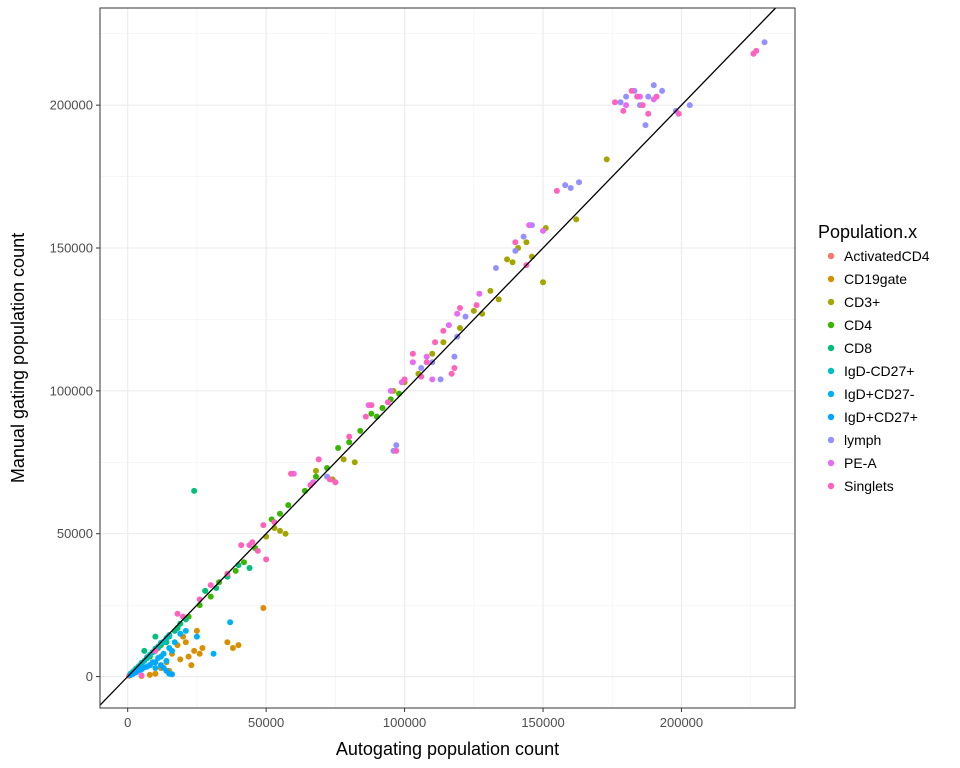 Image resolution: width=960 pixels, height=768 pixels. I want to click on x-tick-label: 150000, so click(542, 722).